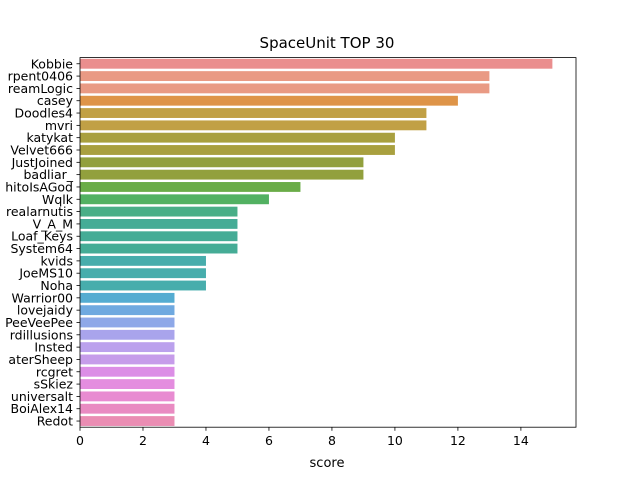  Describe the element at coordinates (42, 162) in the screenshot. I see `y-tick-label-8: JustJoined` at that location.